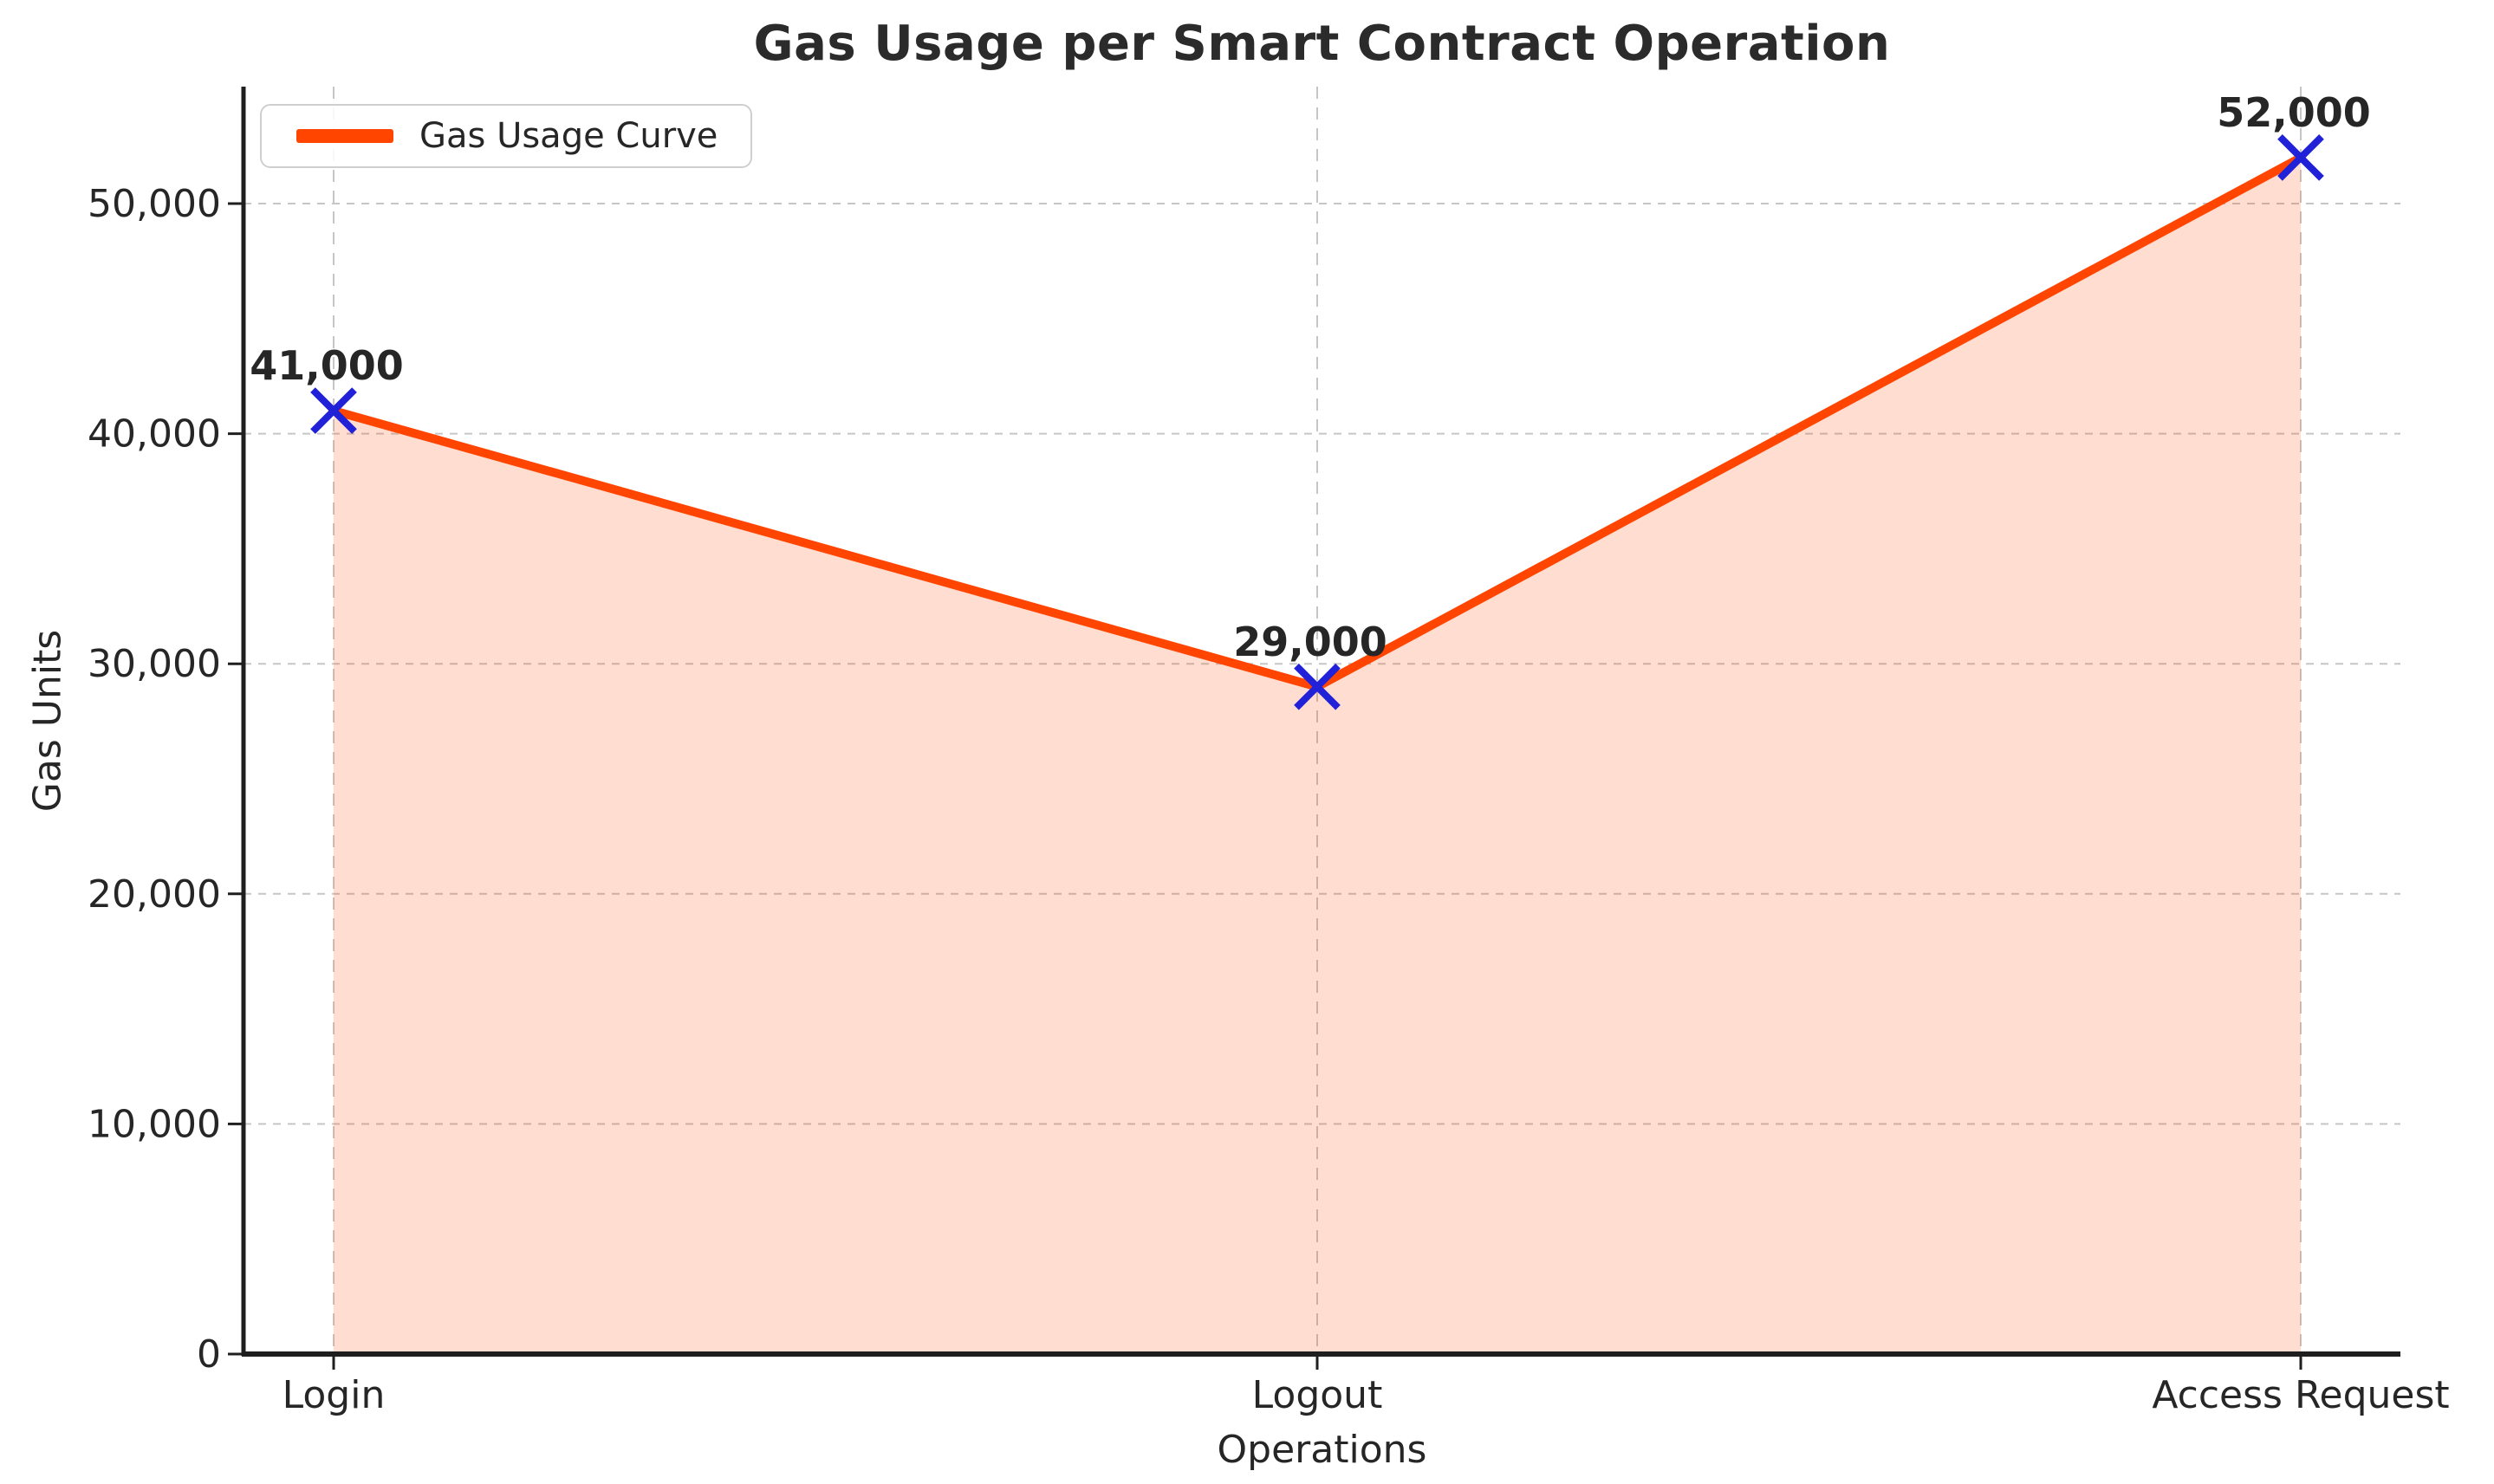  Describe the element at coordinates (327, 365) in the screenshot. I see `data-point-label: 41,000` at that location.